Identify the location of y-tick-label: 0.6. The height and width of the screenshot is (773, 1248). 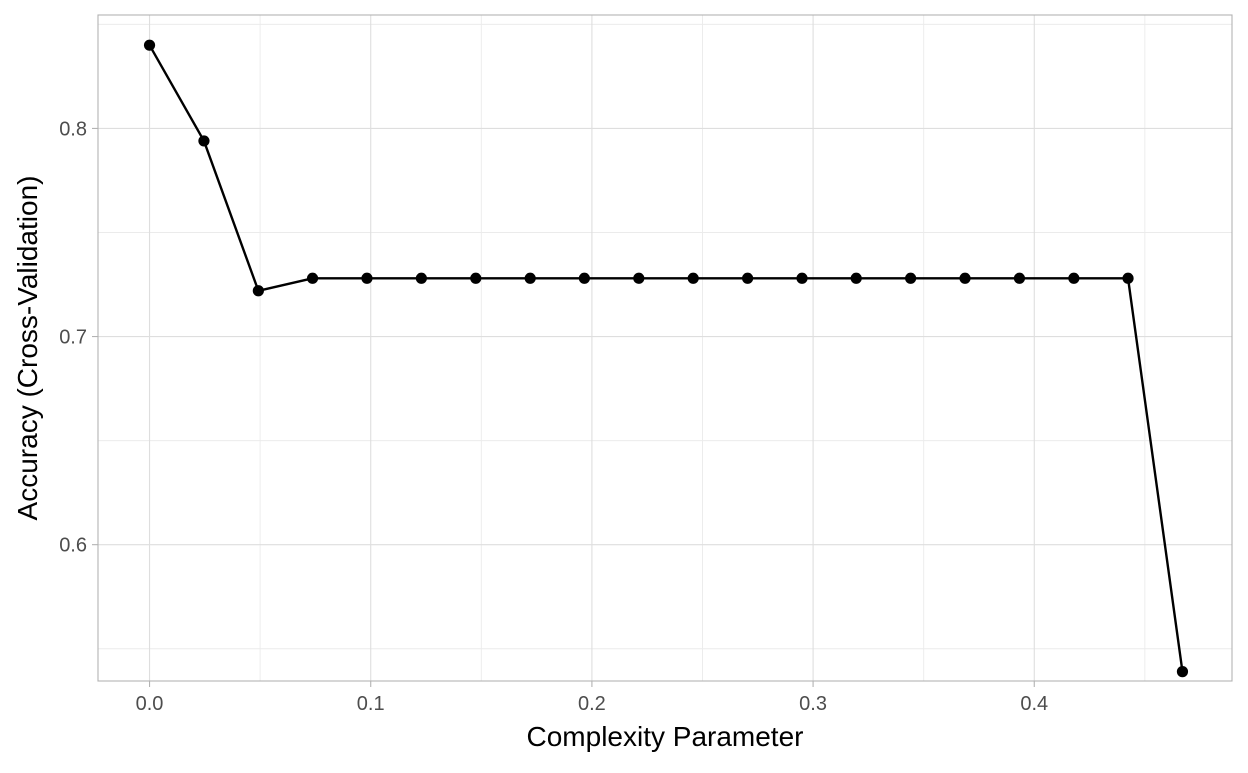
(73, 546).